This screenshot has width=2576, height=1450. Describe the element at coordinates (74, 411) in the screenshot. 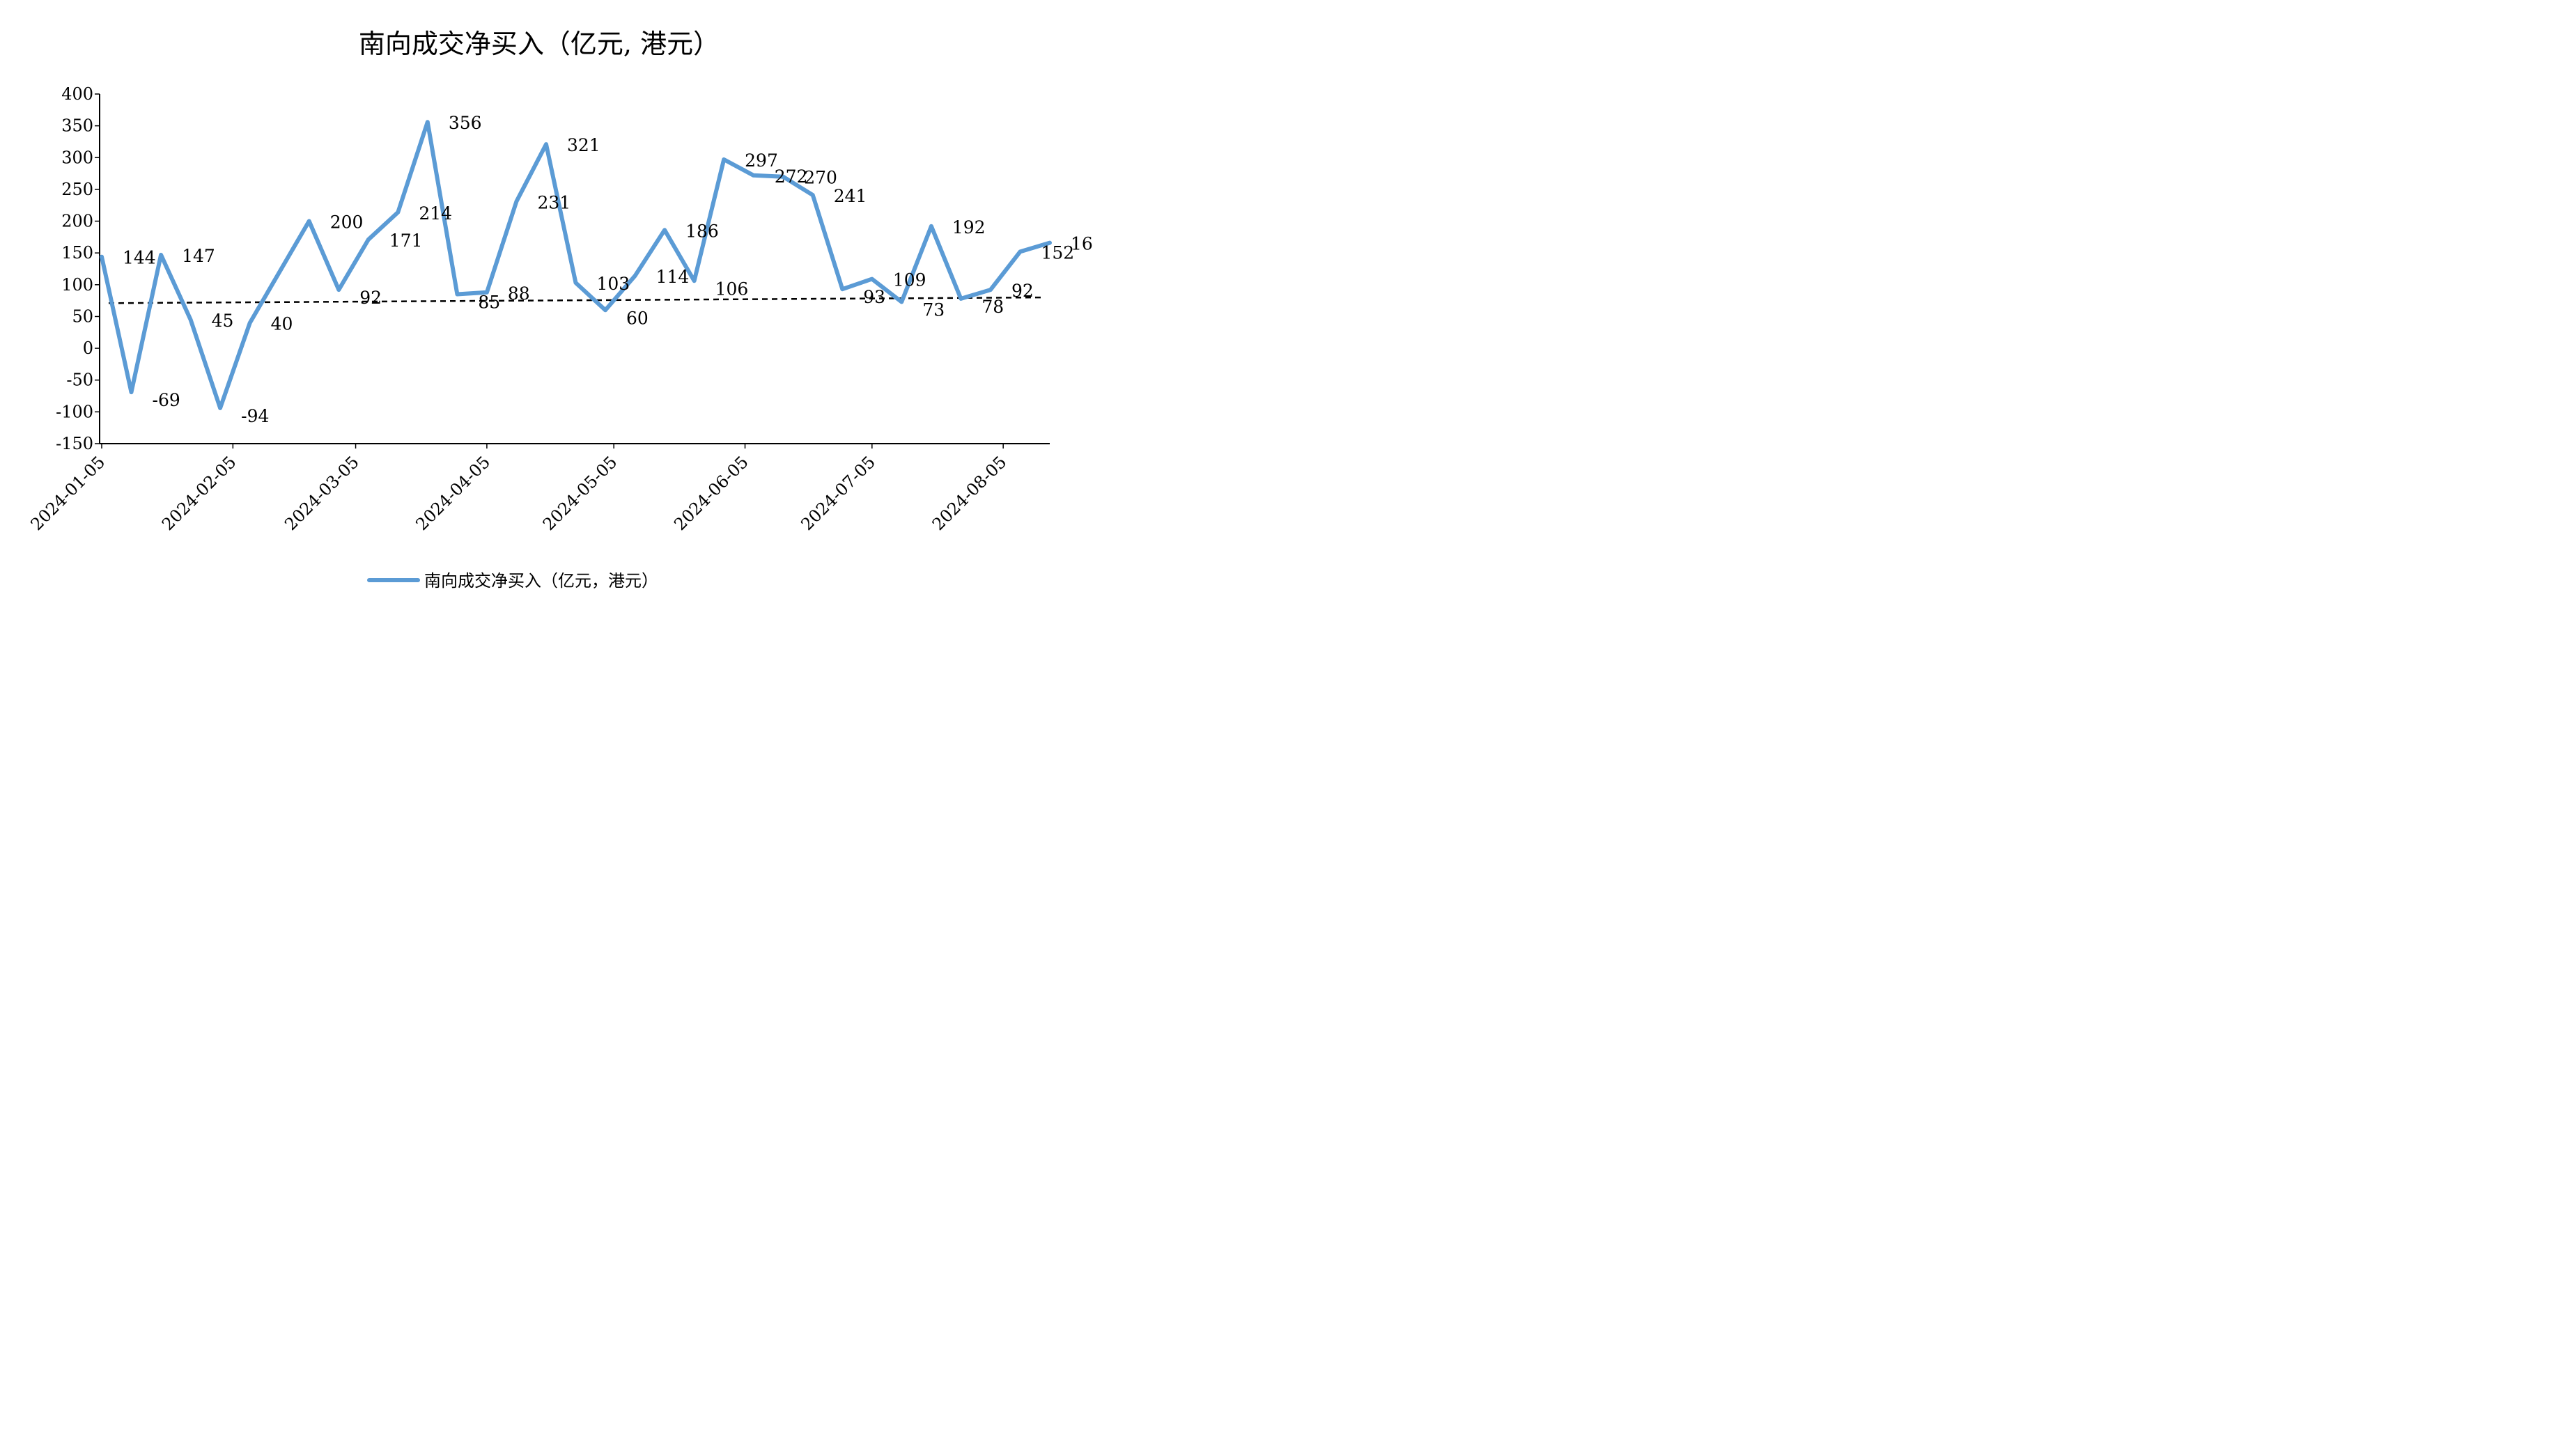

I see `y-tick-label: -100` at that location.